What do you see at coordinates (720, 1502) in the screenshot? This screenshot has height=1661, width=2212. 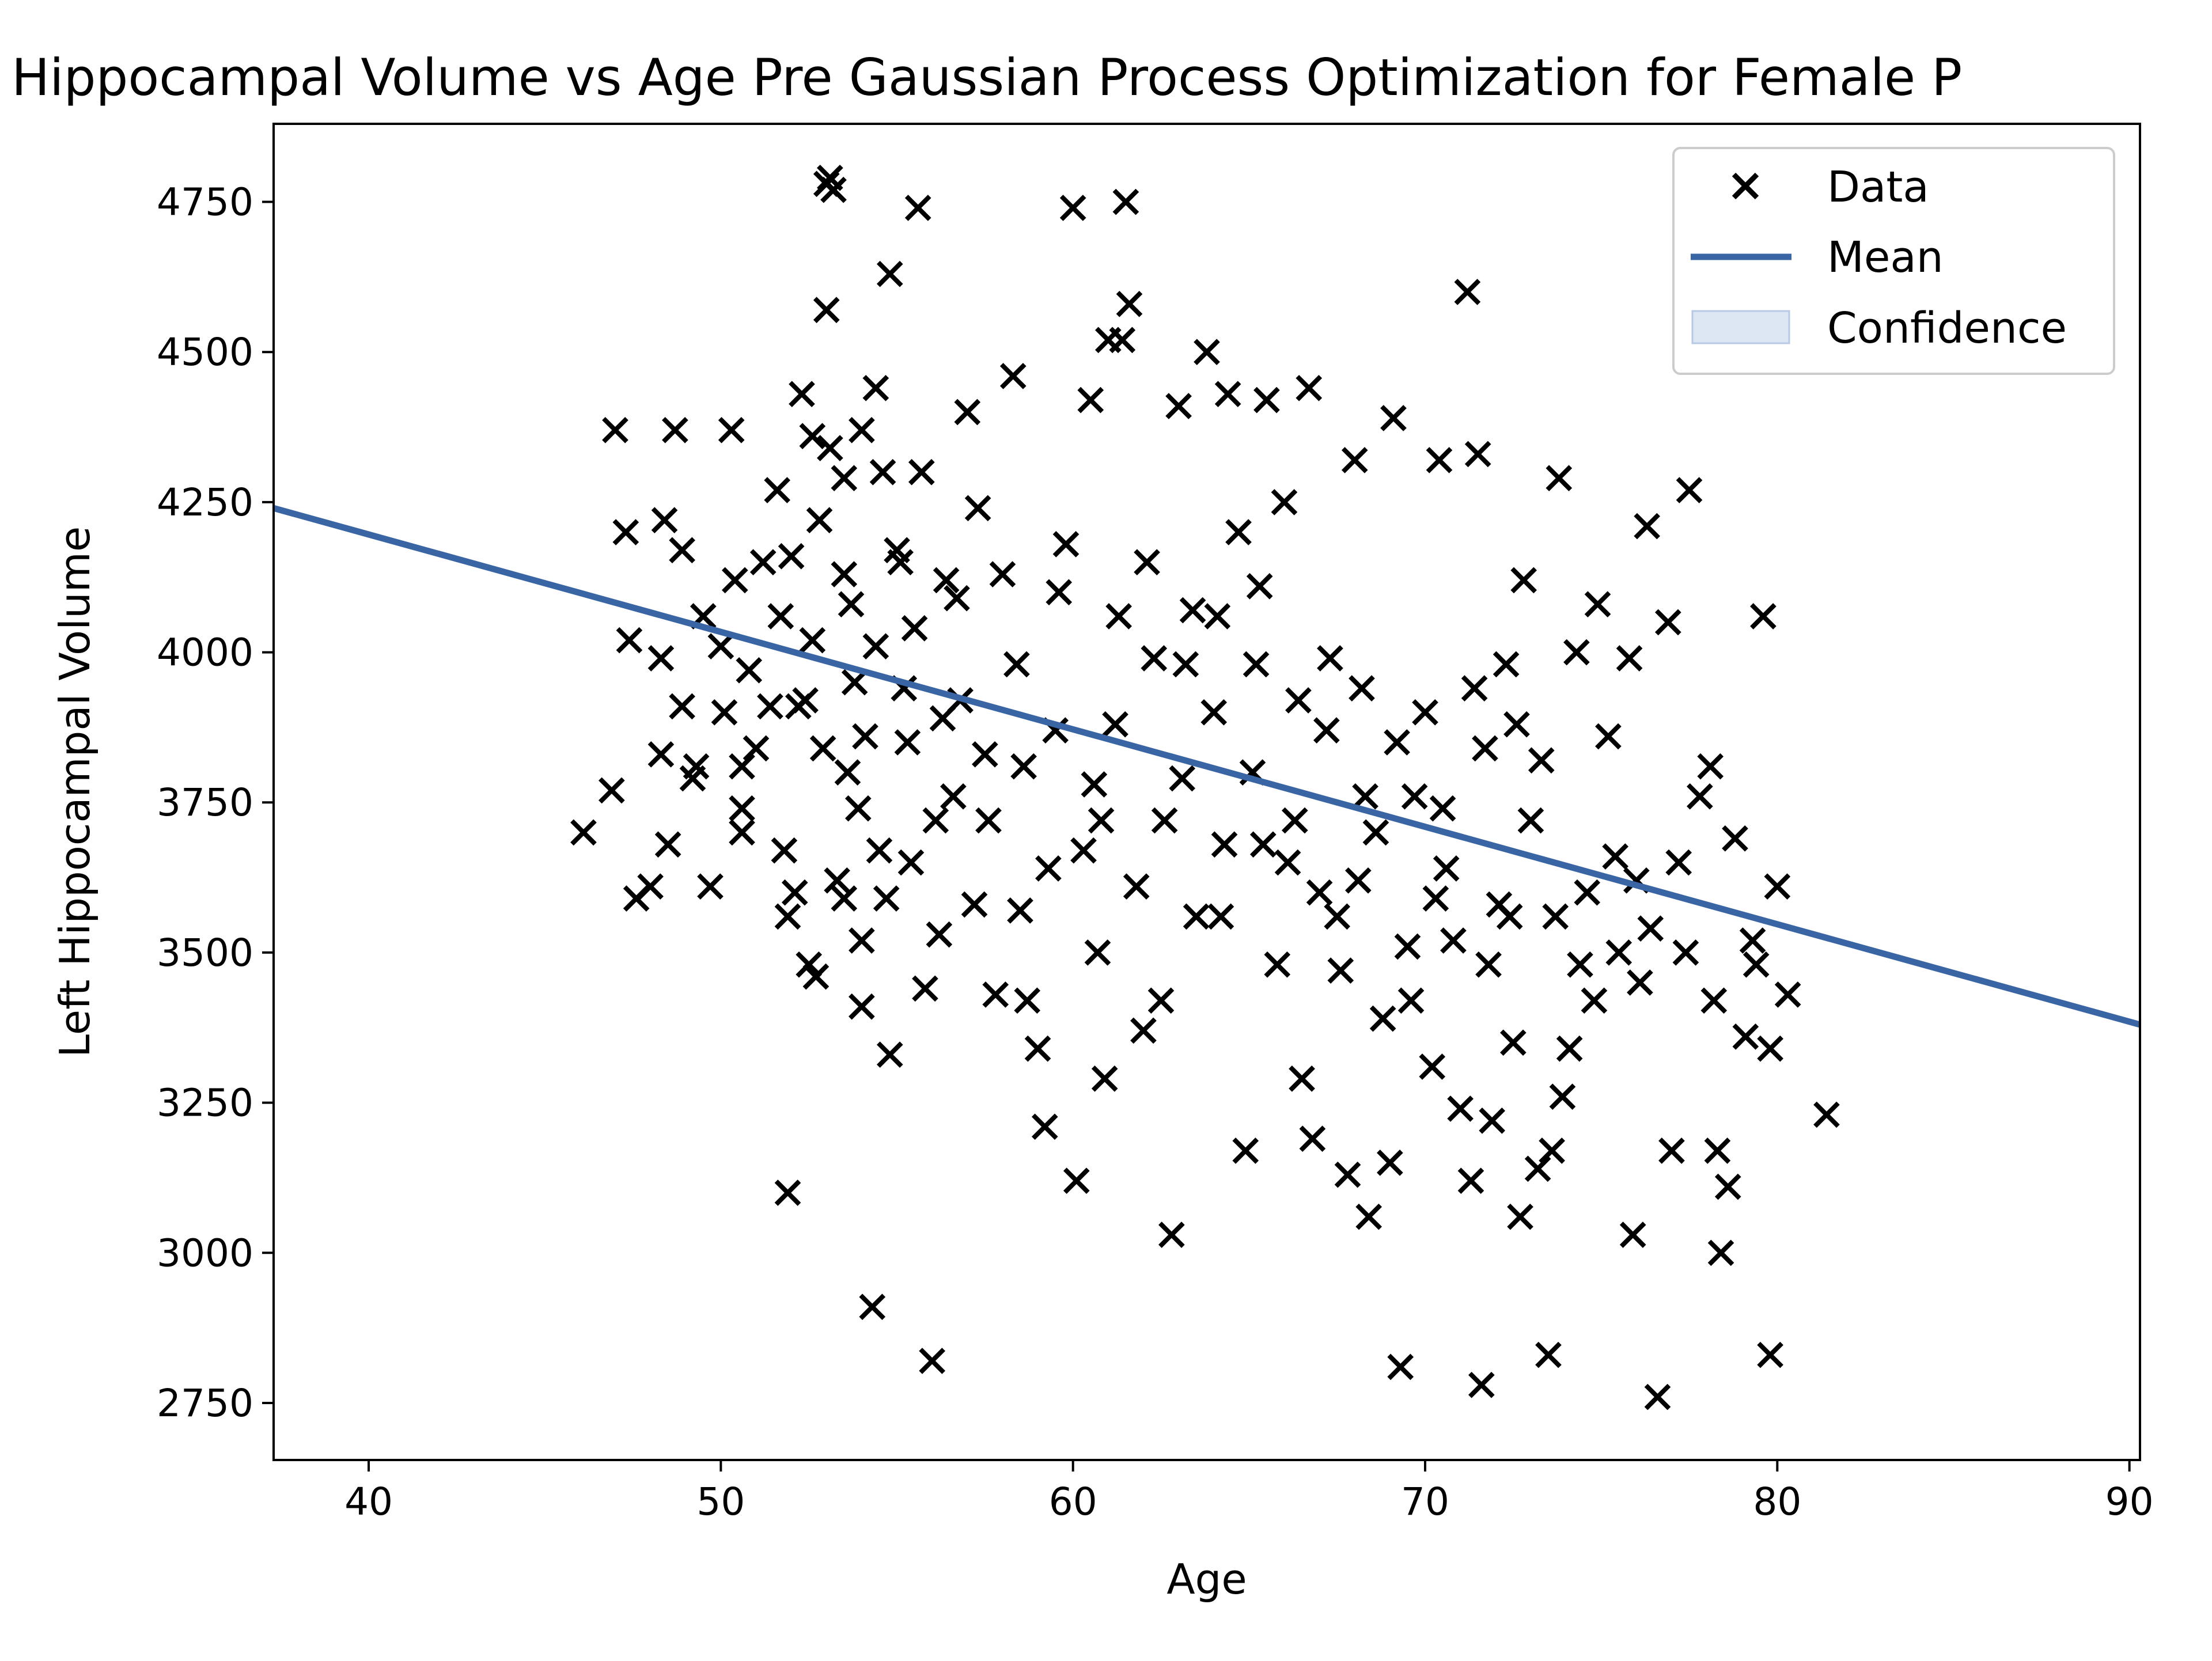 I see `x-tick-label: 50` at bounding box center [720, 1502].